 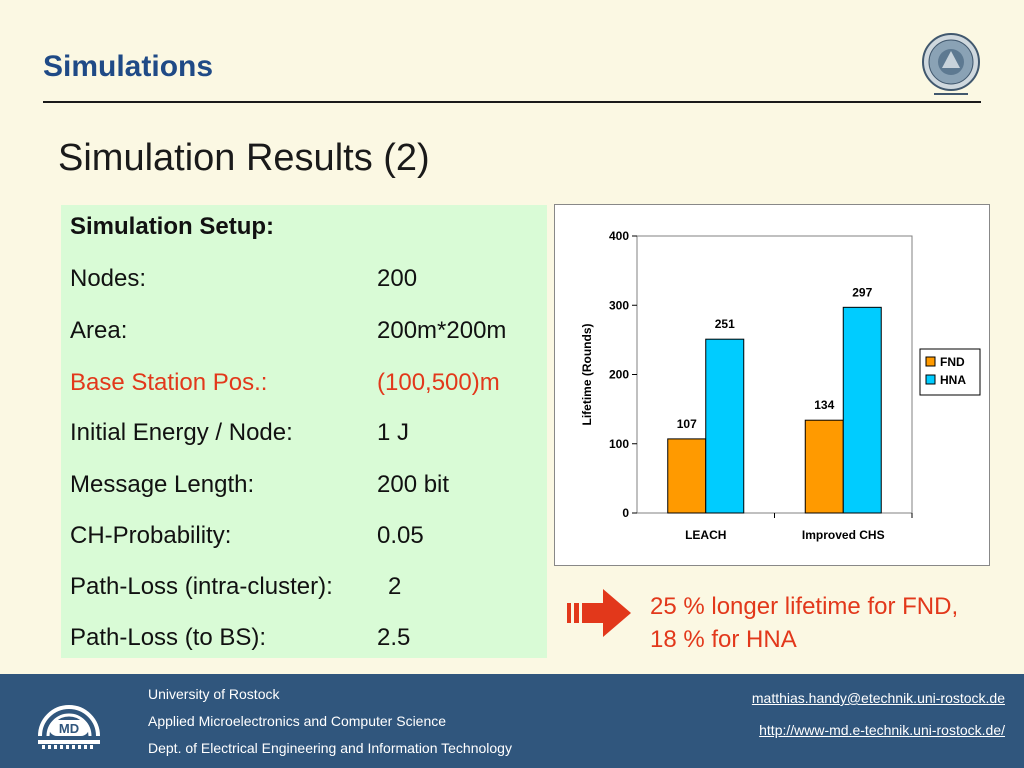 What do you see at coordinates (259, 485) in the screenshot?
I see `setup-row-message-length: Message Length: 200 bit` at bounding box center [259, 485].